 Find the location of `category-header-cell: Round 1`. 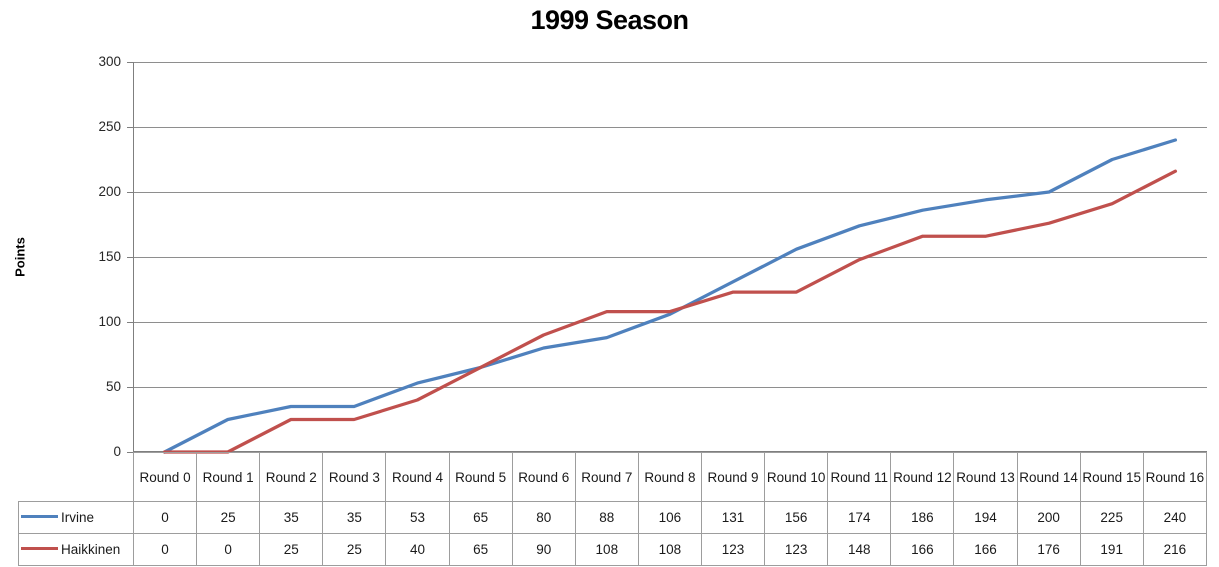

category-header-cell: Round 1 is located at coordinates (228, 477).